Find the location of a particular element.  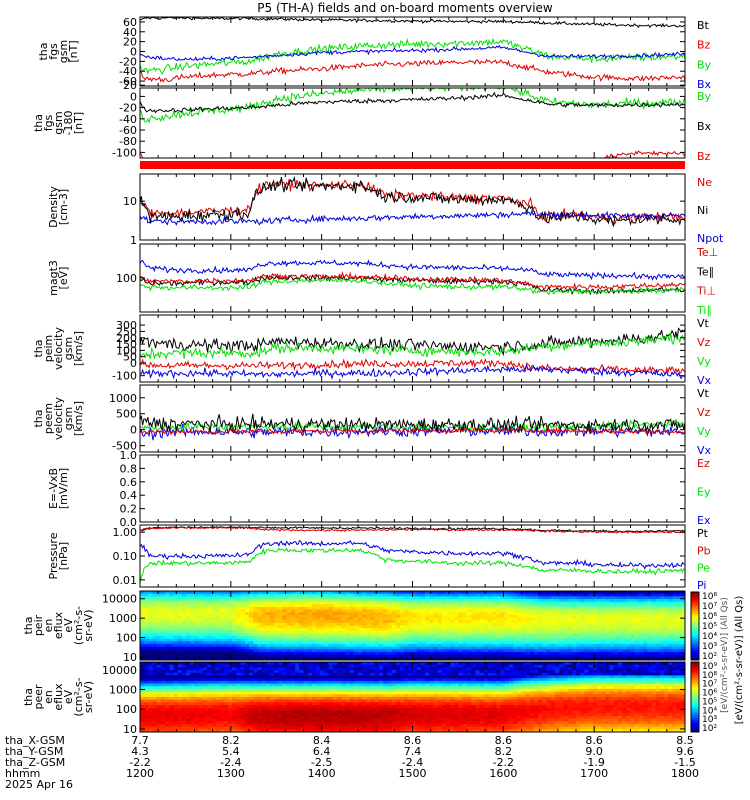

y-axis-label-line: -180 is located at coordinates (68, 123).